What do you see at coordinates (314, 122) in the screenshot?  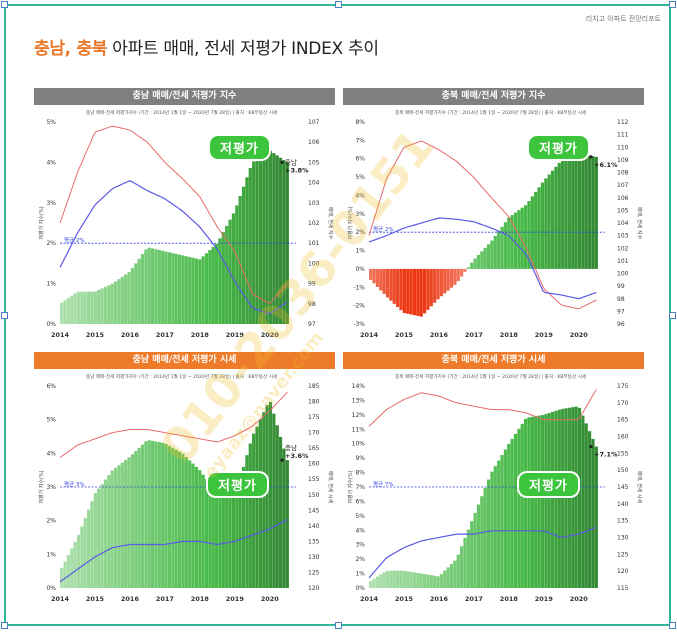 I see `right-tick-label: 107` at bounding box center [314, 122].